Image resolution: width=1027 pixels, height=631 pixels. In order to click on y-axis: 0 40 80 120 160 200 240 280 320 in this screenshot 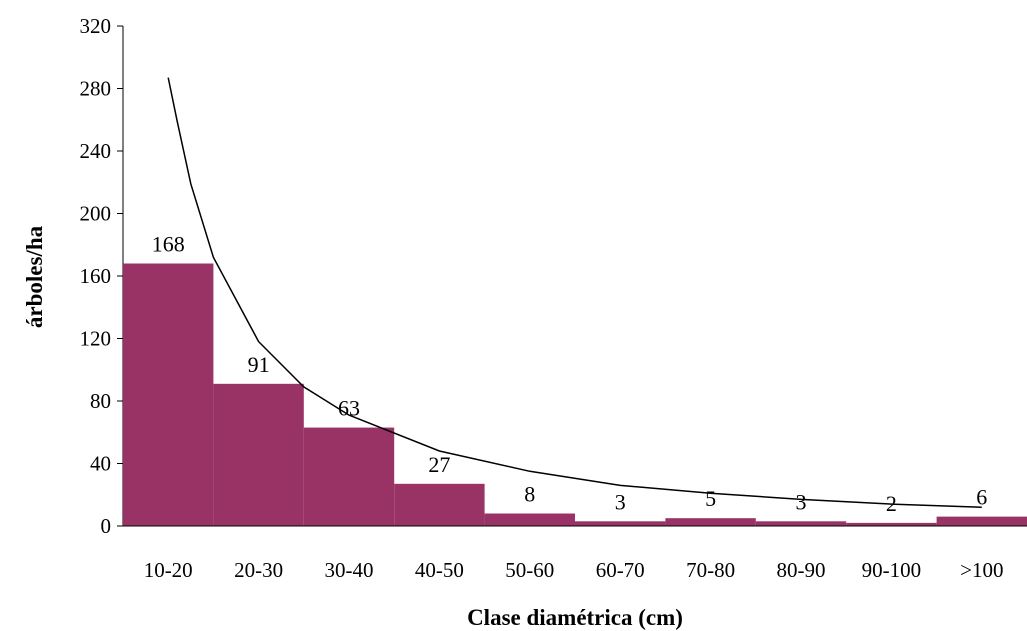, I will do `click(102, 276)`.